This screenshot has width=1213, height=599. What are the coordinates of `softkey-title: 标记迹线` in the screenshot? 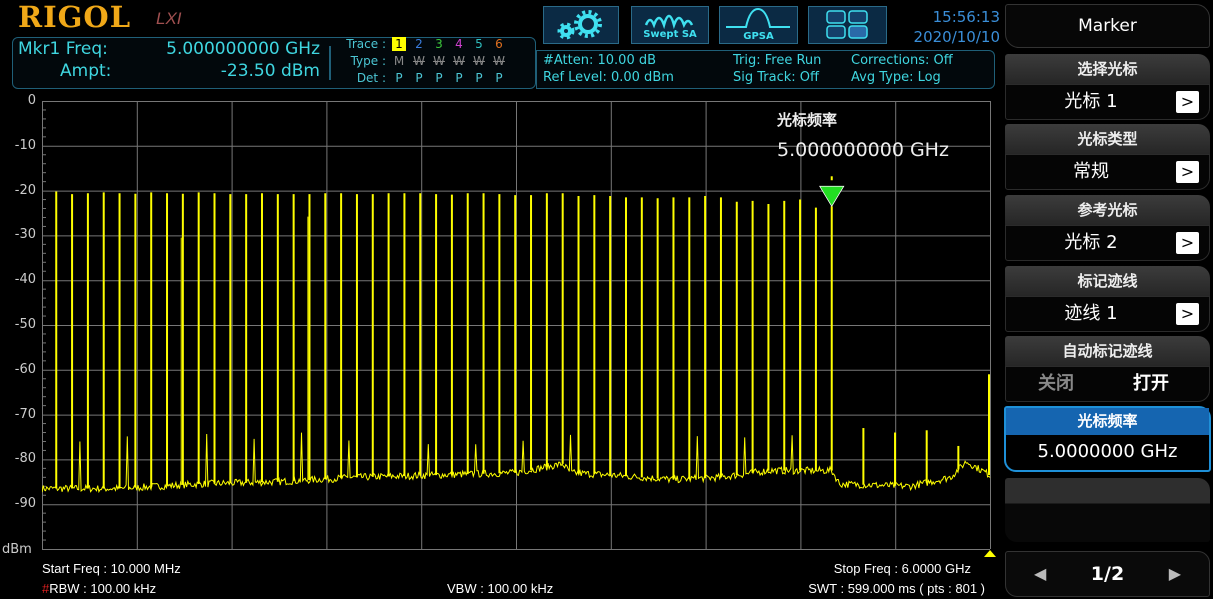 It's located at (1107, 281).